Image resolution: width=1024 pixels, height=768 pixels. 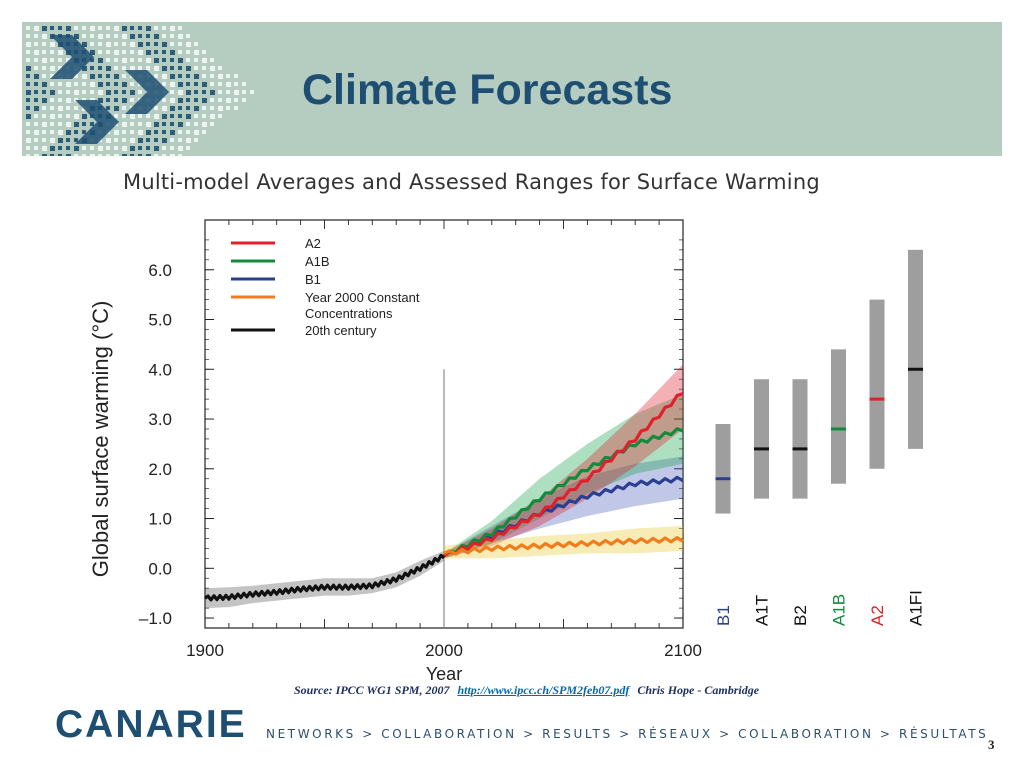 What do you see at coordinates (543, 690) in the screenshot?
I see `source-link: http://www.ipcc.ch/SPM2feb07.pdf` at bounding box center [543, 690].